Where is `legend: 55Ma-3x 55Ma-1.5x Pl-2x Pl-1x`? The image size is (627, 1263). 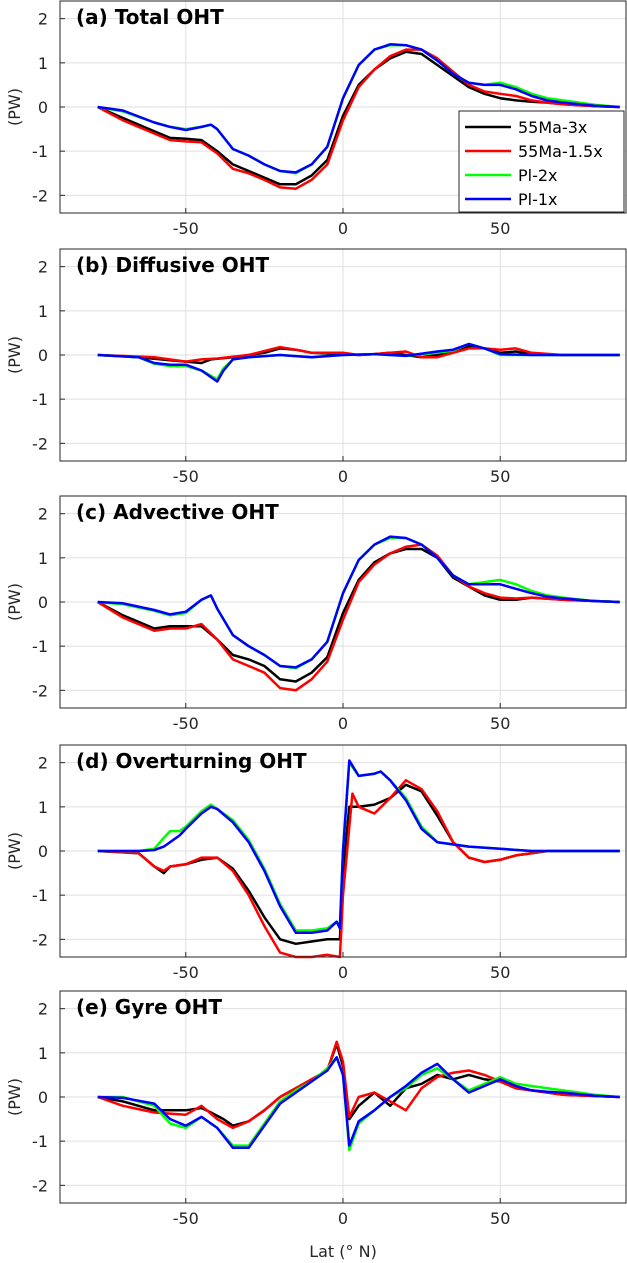
legend: 55Ma-3x 55Ma-1.5x Pl-2x Pl-1x is located at coordinates (541, 161).